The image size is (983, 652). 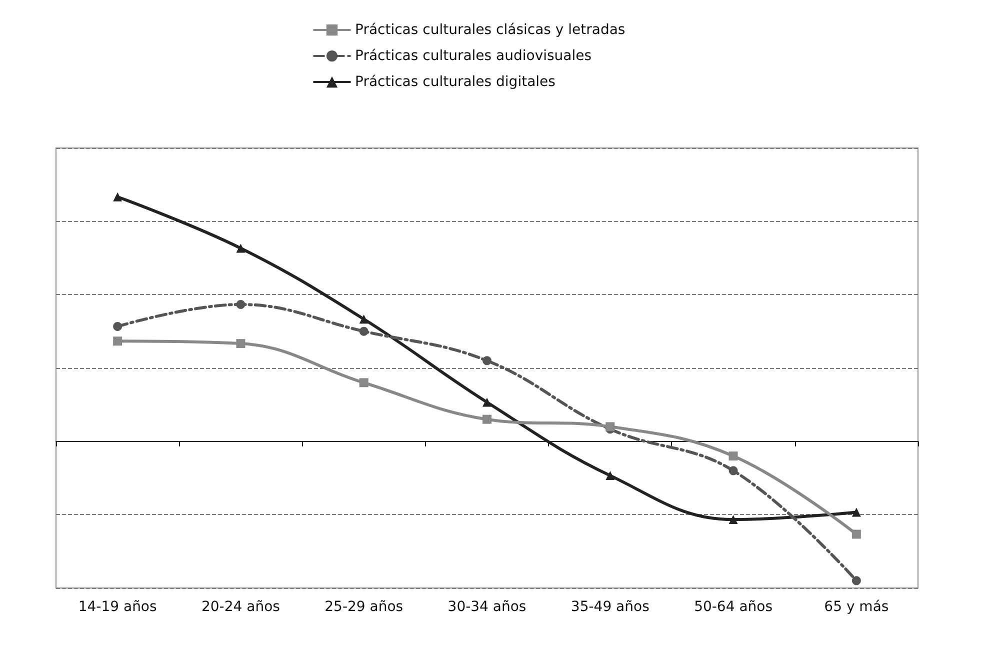 I want to click on x-tick-label: 65 y más, so click(x=856, y=607).